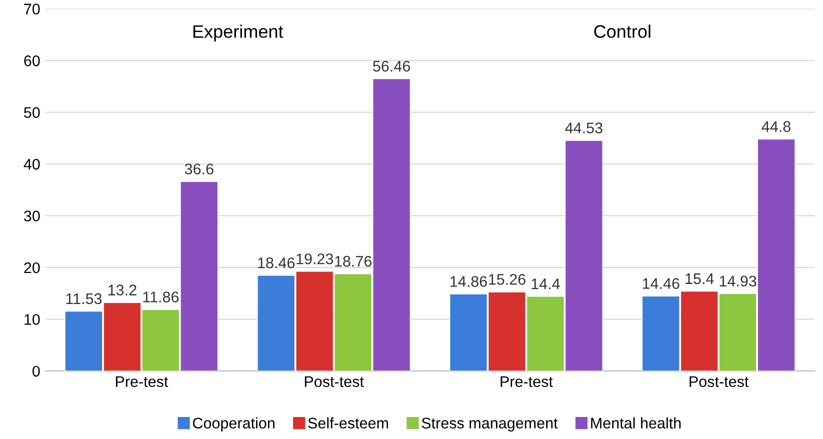 The height and width of the screenshot is (439, 823). Describe the element at coordinates (507, 279) in the screenshot. I see `data-label: 15.26` at that location.